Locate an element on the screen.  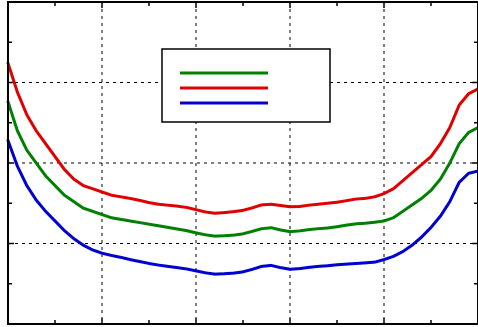
legend-box is located at coordinates (246, 85).